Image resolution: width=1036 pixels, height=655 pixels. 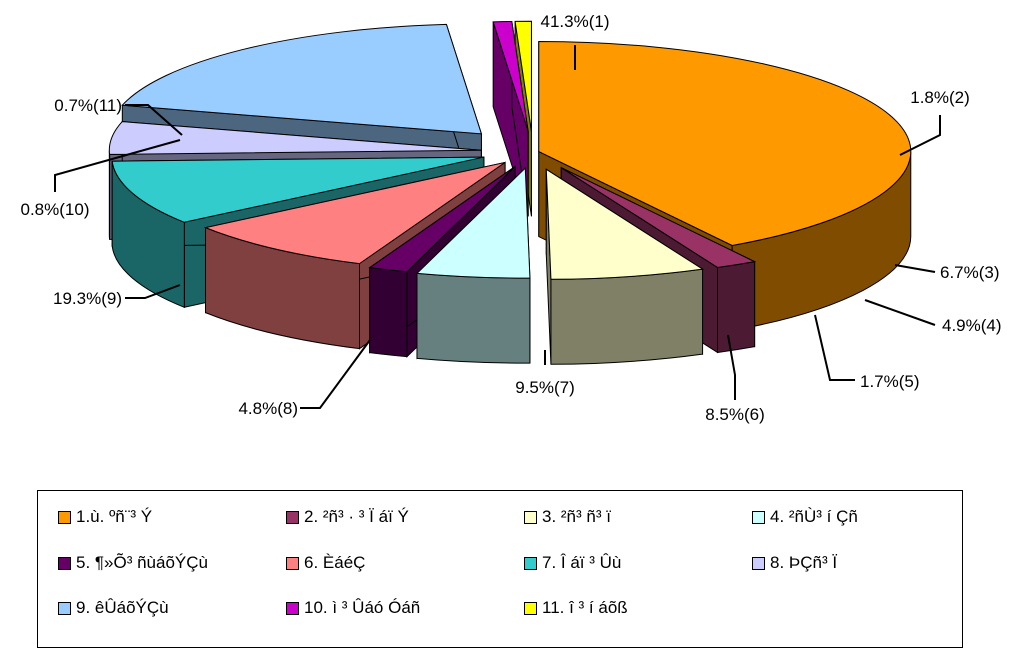 I want to click on legend-item-6: 6. ÈáéÇ, so click(x=325, y=563).